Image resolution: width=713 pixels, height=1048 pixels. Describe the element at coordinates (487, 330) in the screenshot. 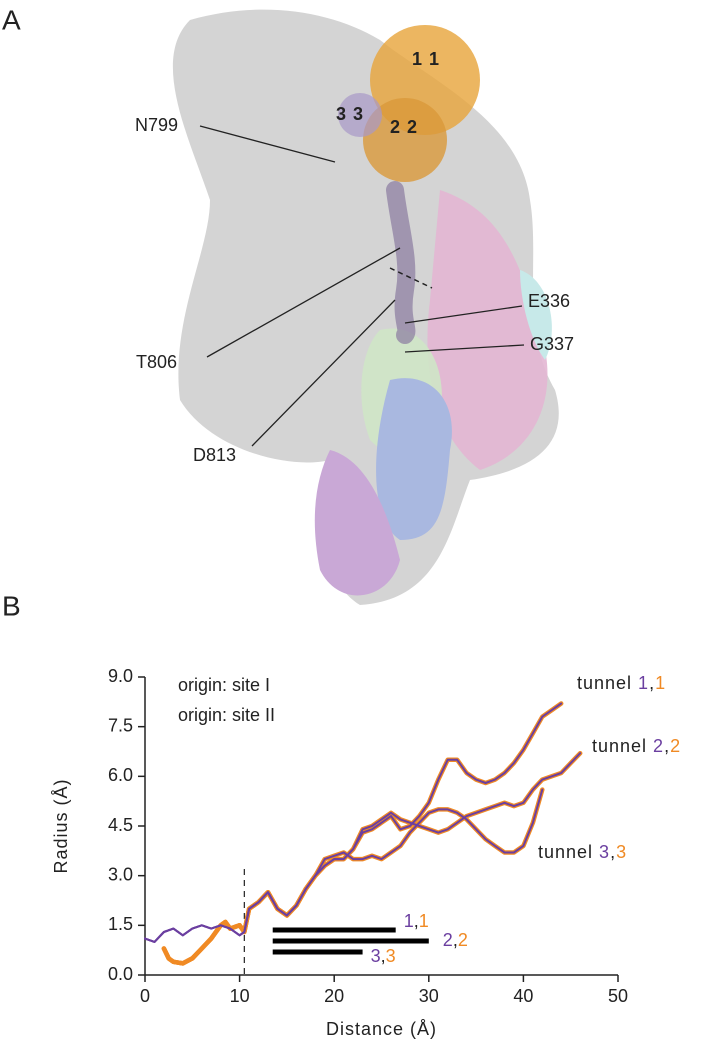

I see `surface-pink` at that location.